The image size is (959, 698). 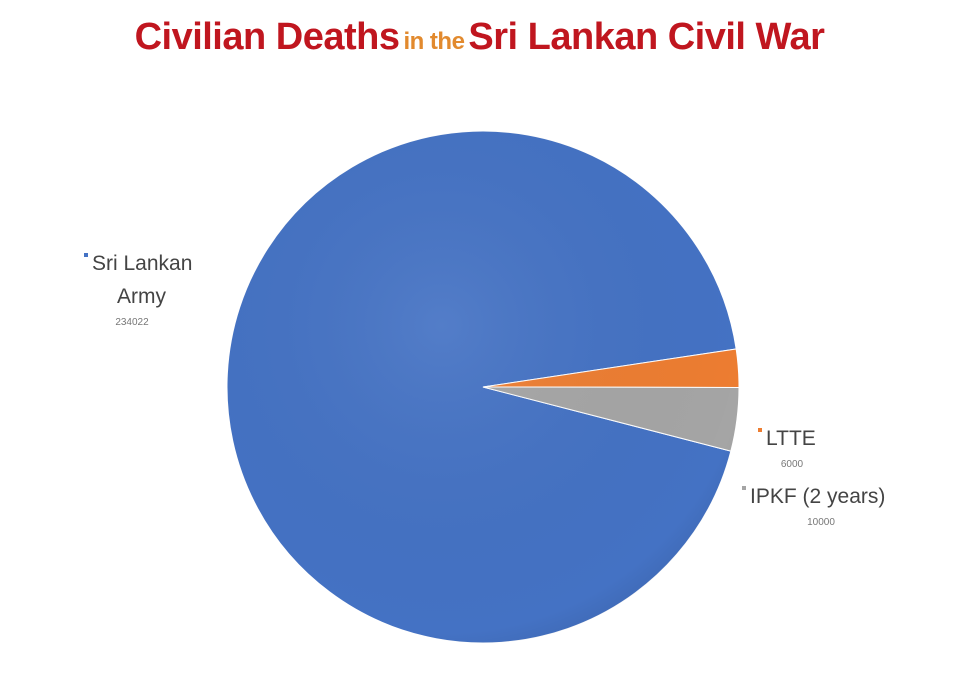 What do you see at coordinates (791, 438) in the screenshot?
I see `slice-label-ltte: LTTE` at bounding box center [791, 438].